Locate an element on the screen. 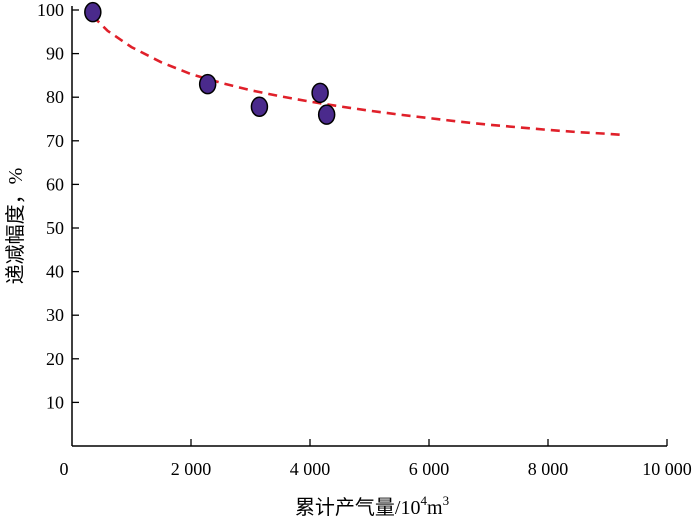 This screenshot has height=530, width=700. y-tick-label: 100 is located at coordinates (50, 10).